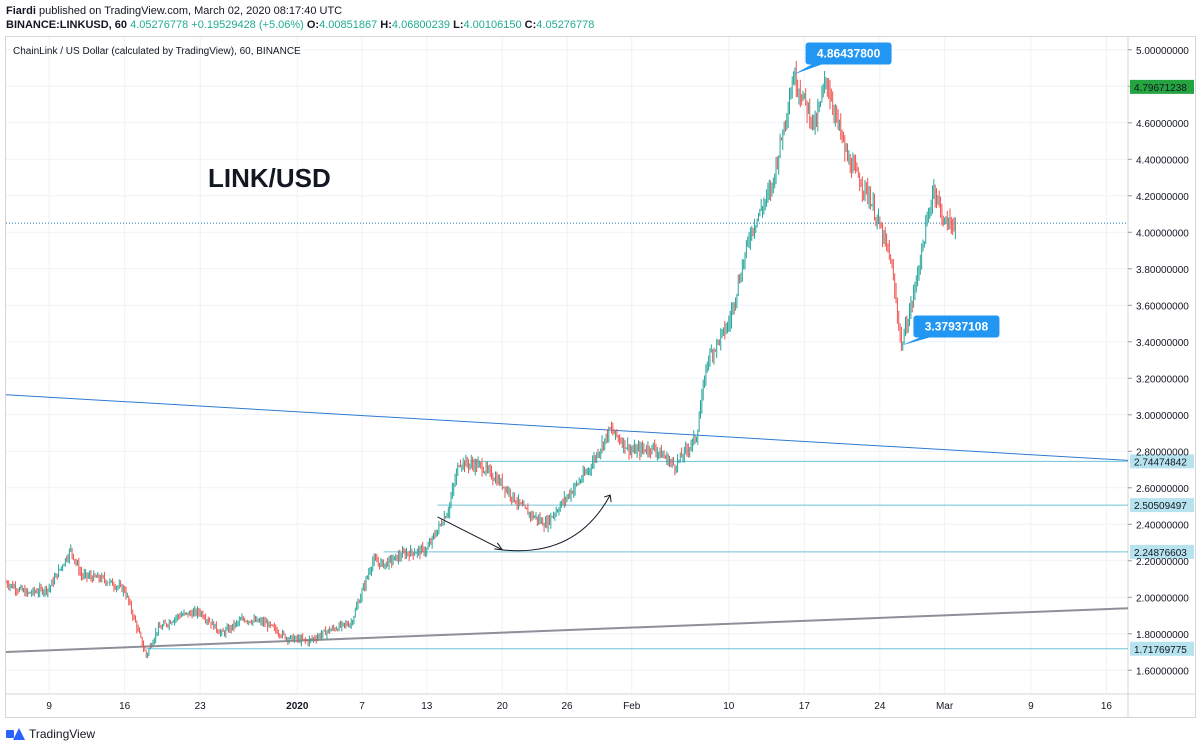 This screenshot has height=749, width=1200. I want to click on y-tick-label-6: 3.80000000, so click(1162, 270).